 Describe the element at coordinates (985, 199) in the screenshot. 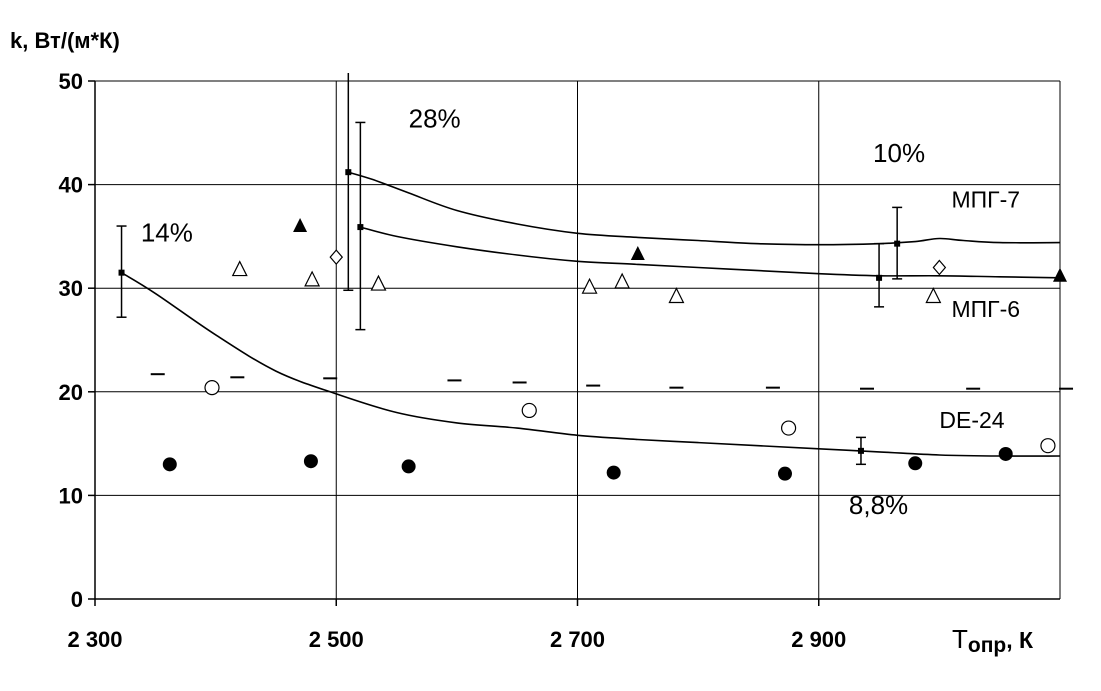

I see `series-label: МПГ-7` at that location.